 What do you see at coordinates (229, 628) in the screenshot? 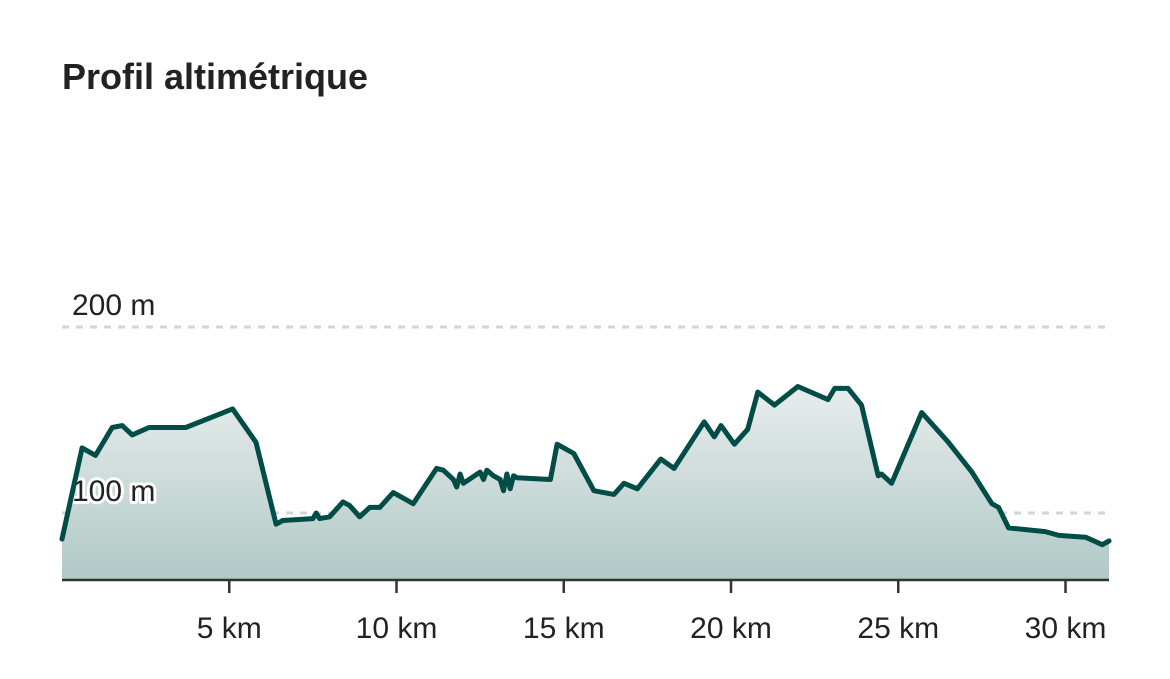
I see `x-tick-label-0: 5 km` at bounding box center [229, 628].